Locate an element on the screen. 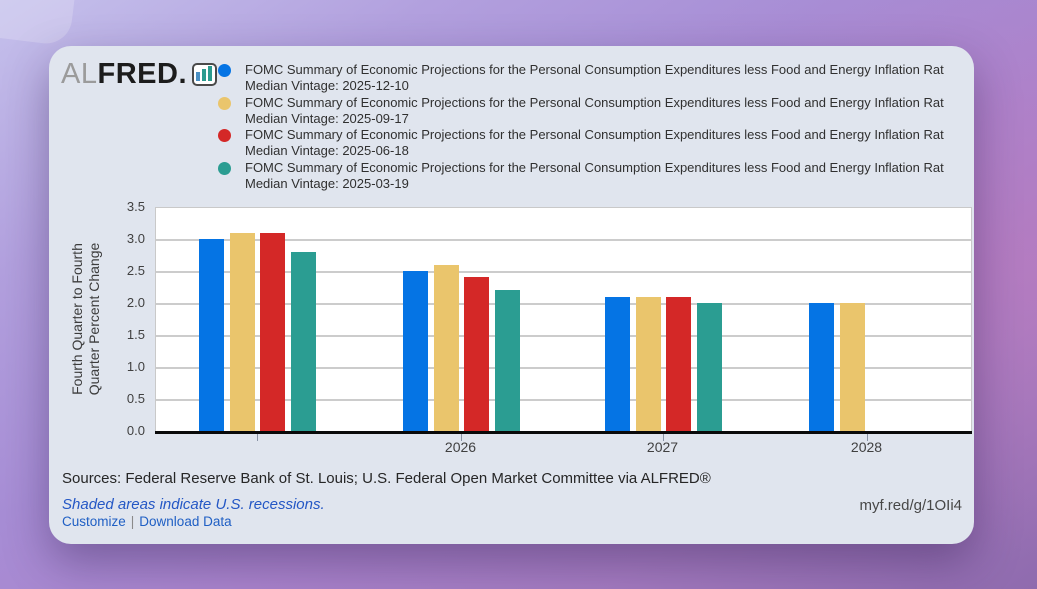 The image size is (1037, 589). logo-text-al: AL is located at coordinates (79, 74).